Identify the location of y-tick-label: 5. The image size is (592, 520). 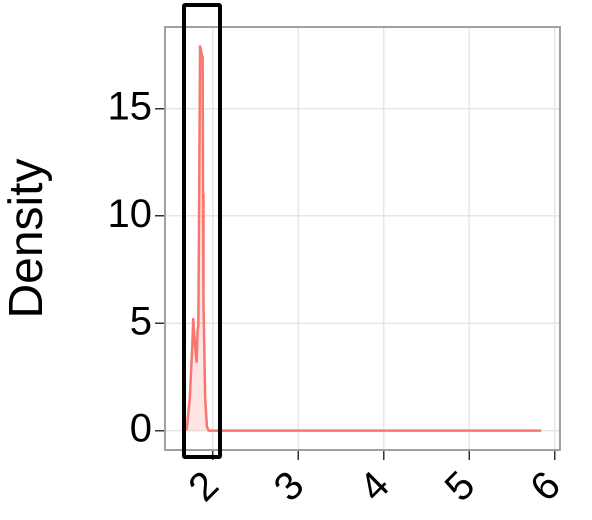
(141, 321).